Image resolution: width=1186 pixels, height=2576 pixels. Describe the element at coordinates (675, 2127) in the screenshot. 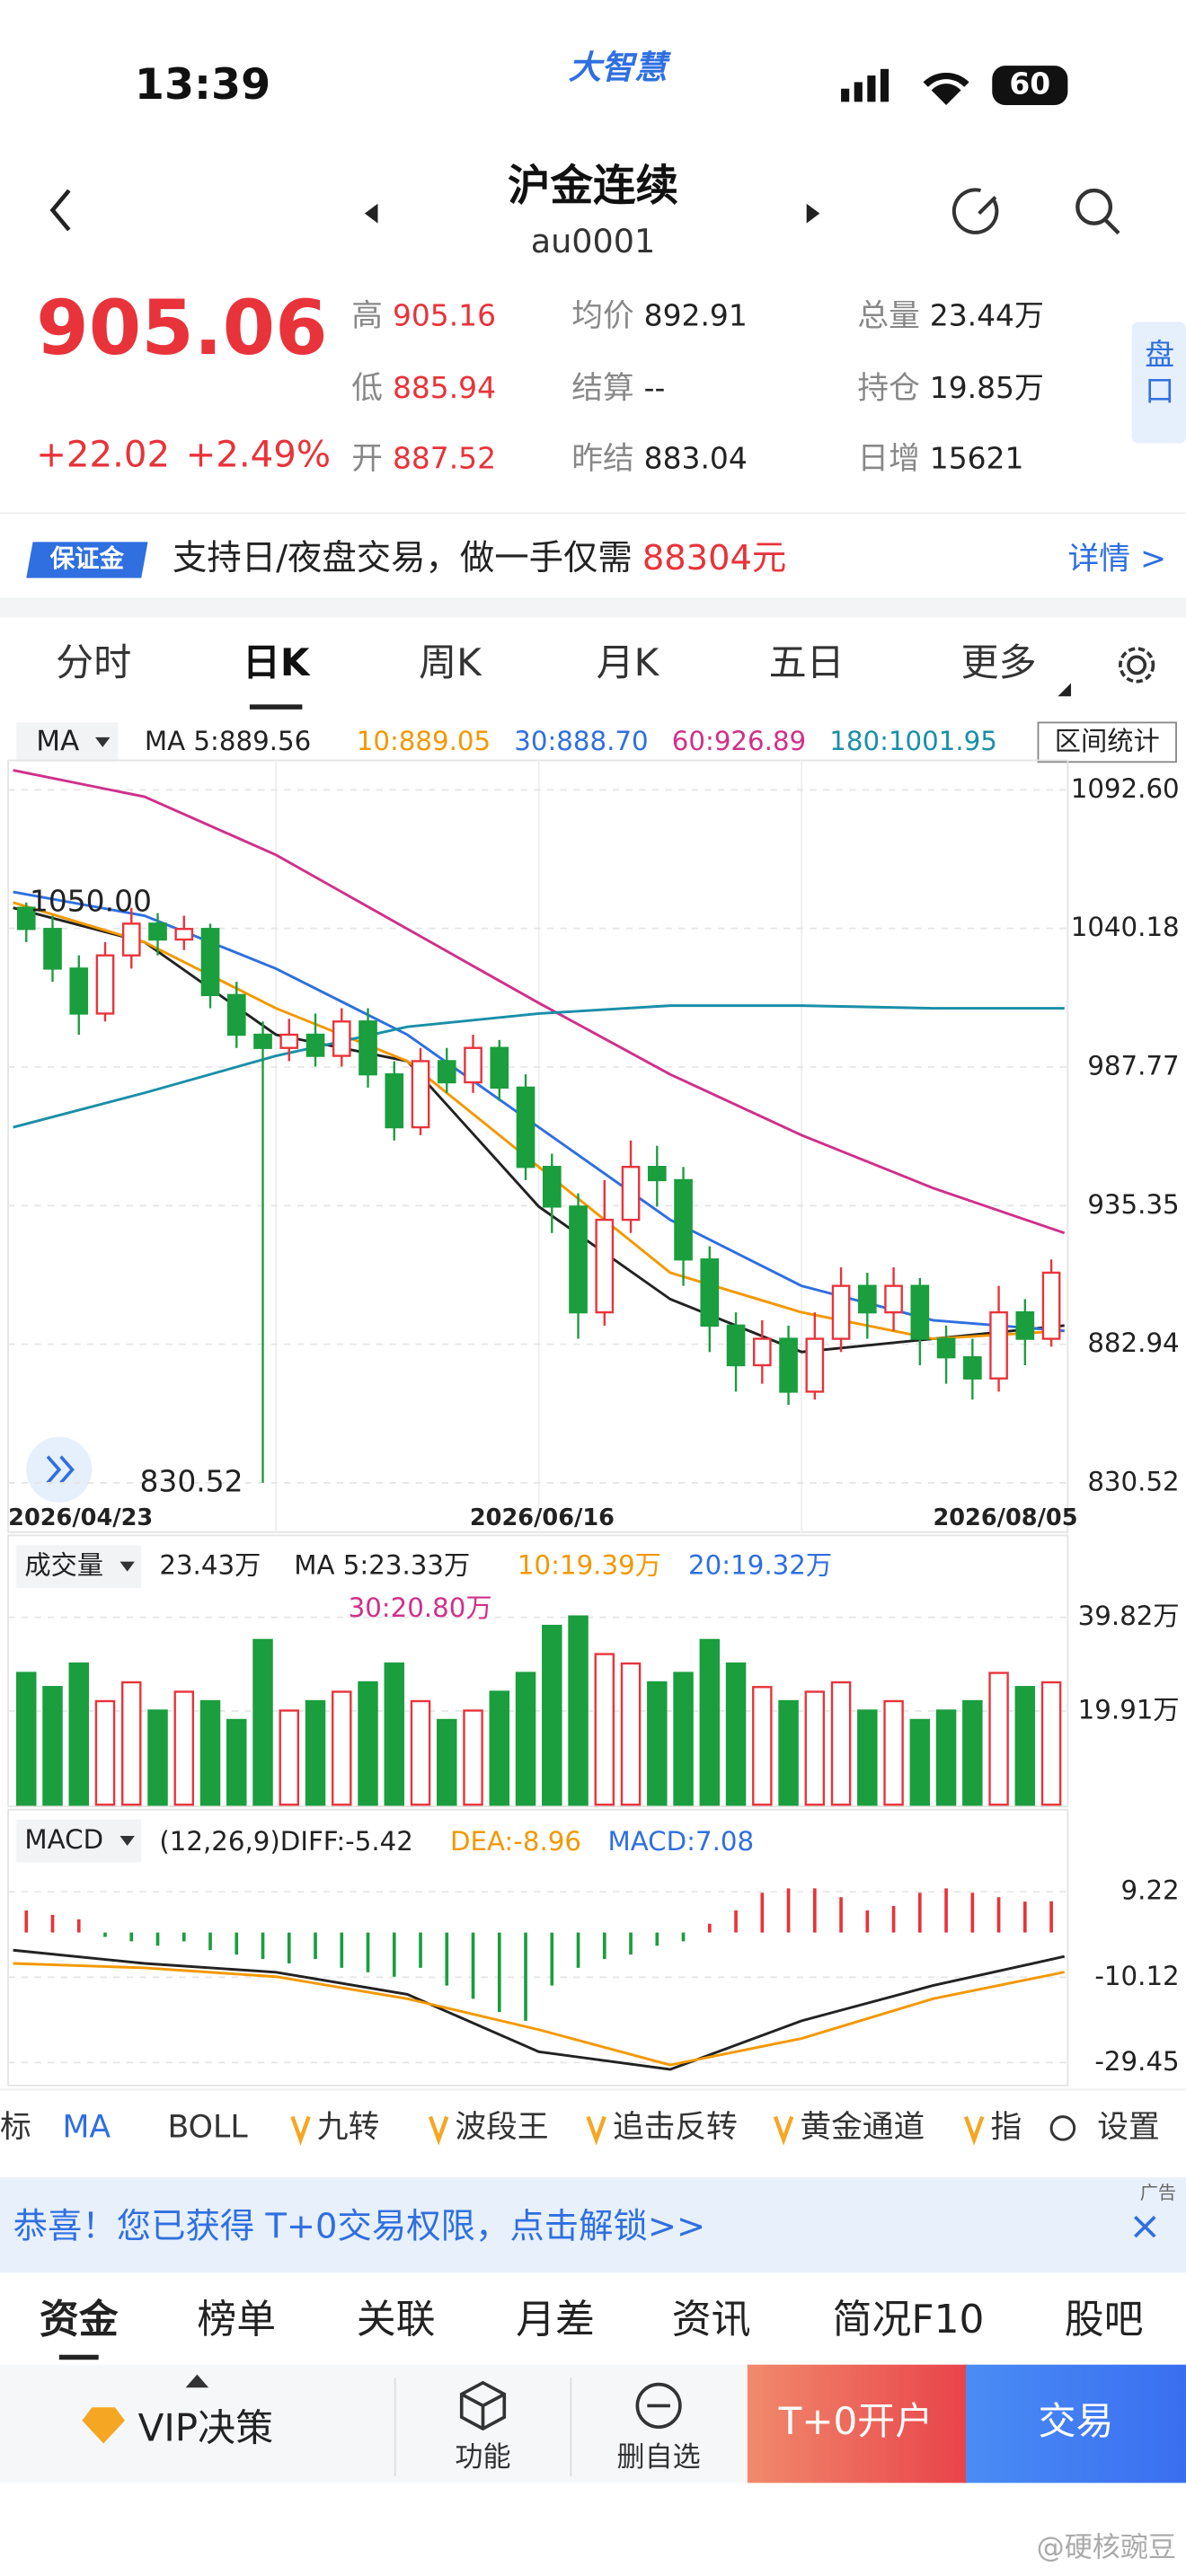

I see `indicator-tab: 追击反转` at that location.